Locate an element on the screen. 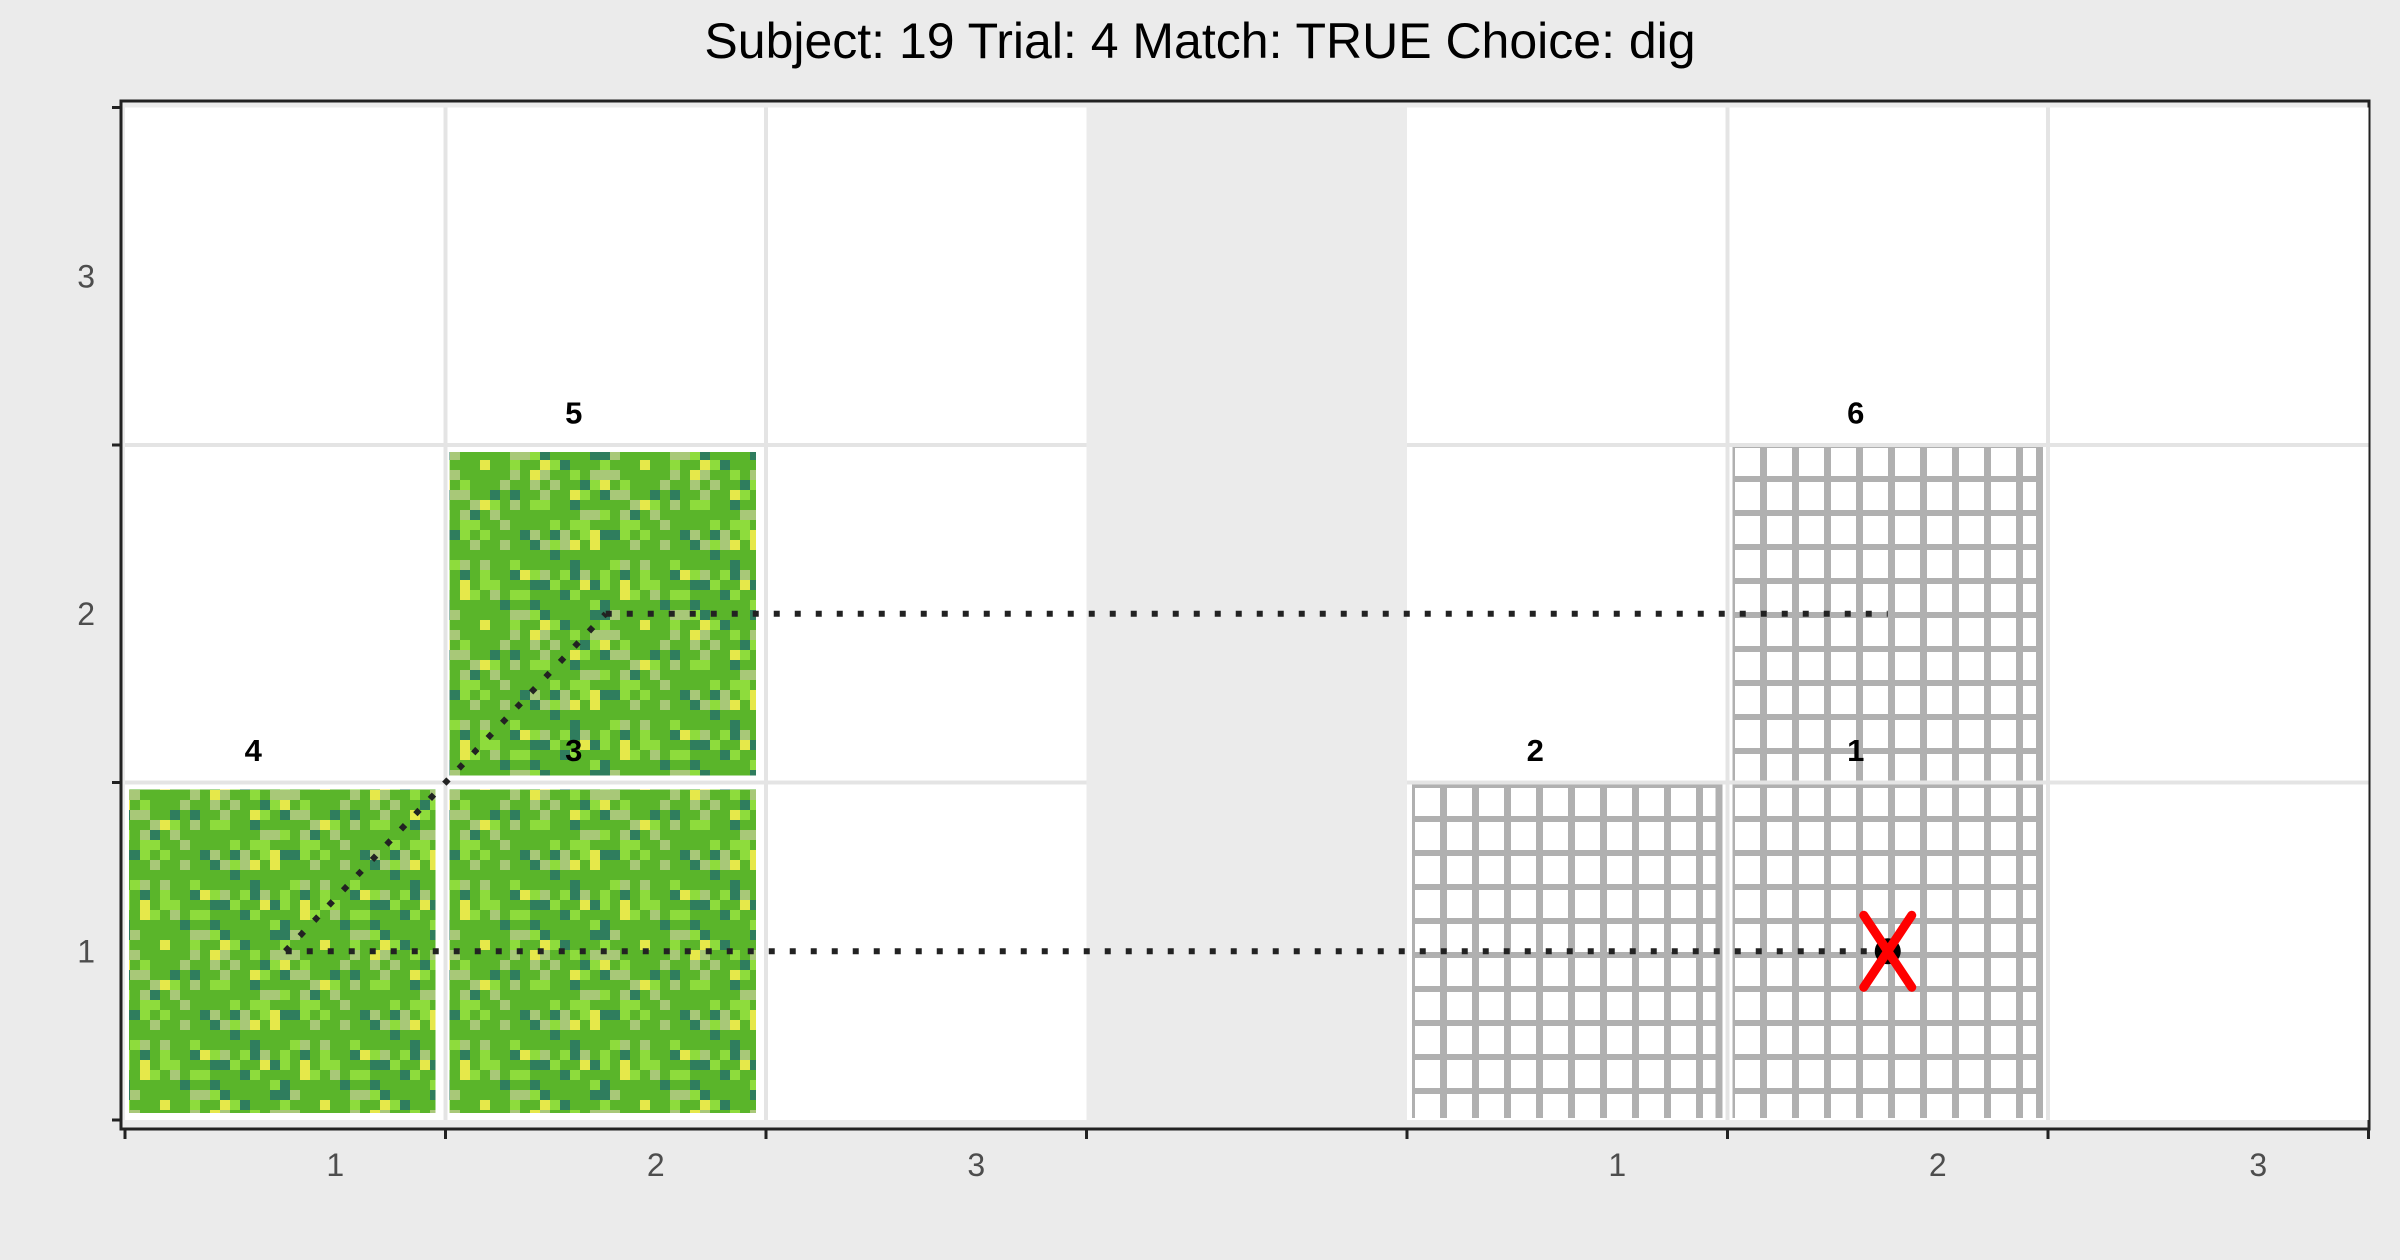 The width and height of the screenshot is (2400, 1260). cell-label-2: 2 is located at coordinates (1535, 750).